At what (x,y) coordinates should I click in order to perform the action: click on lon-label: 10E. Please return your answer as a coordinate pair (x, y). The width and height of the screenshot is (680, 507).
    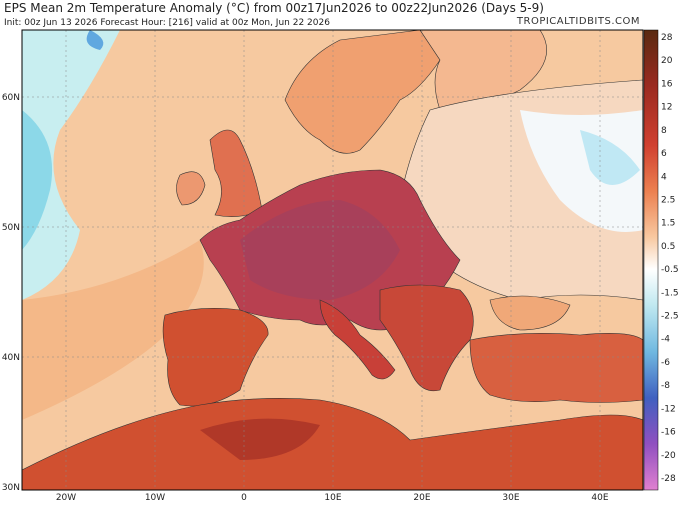
    Looking at the image, I should click on (332, 498).